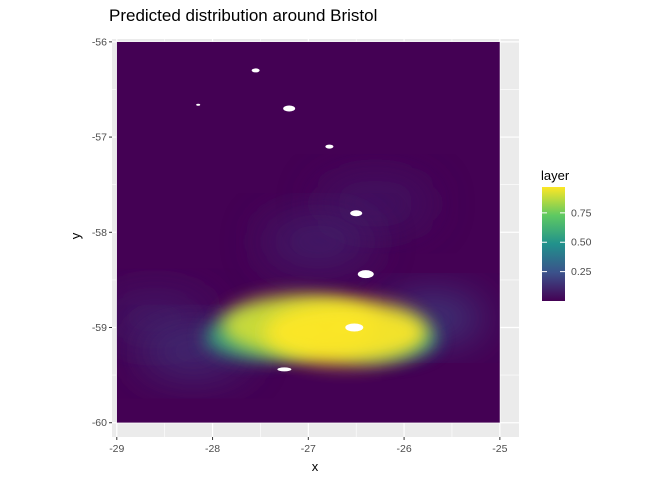 This screenshot has width=672, height=480. Describe the element at coordinates (581, 213) in the screenshot. I see `legend-break-label: 0.75` at that location.